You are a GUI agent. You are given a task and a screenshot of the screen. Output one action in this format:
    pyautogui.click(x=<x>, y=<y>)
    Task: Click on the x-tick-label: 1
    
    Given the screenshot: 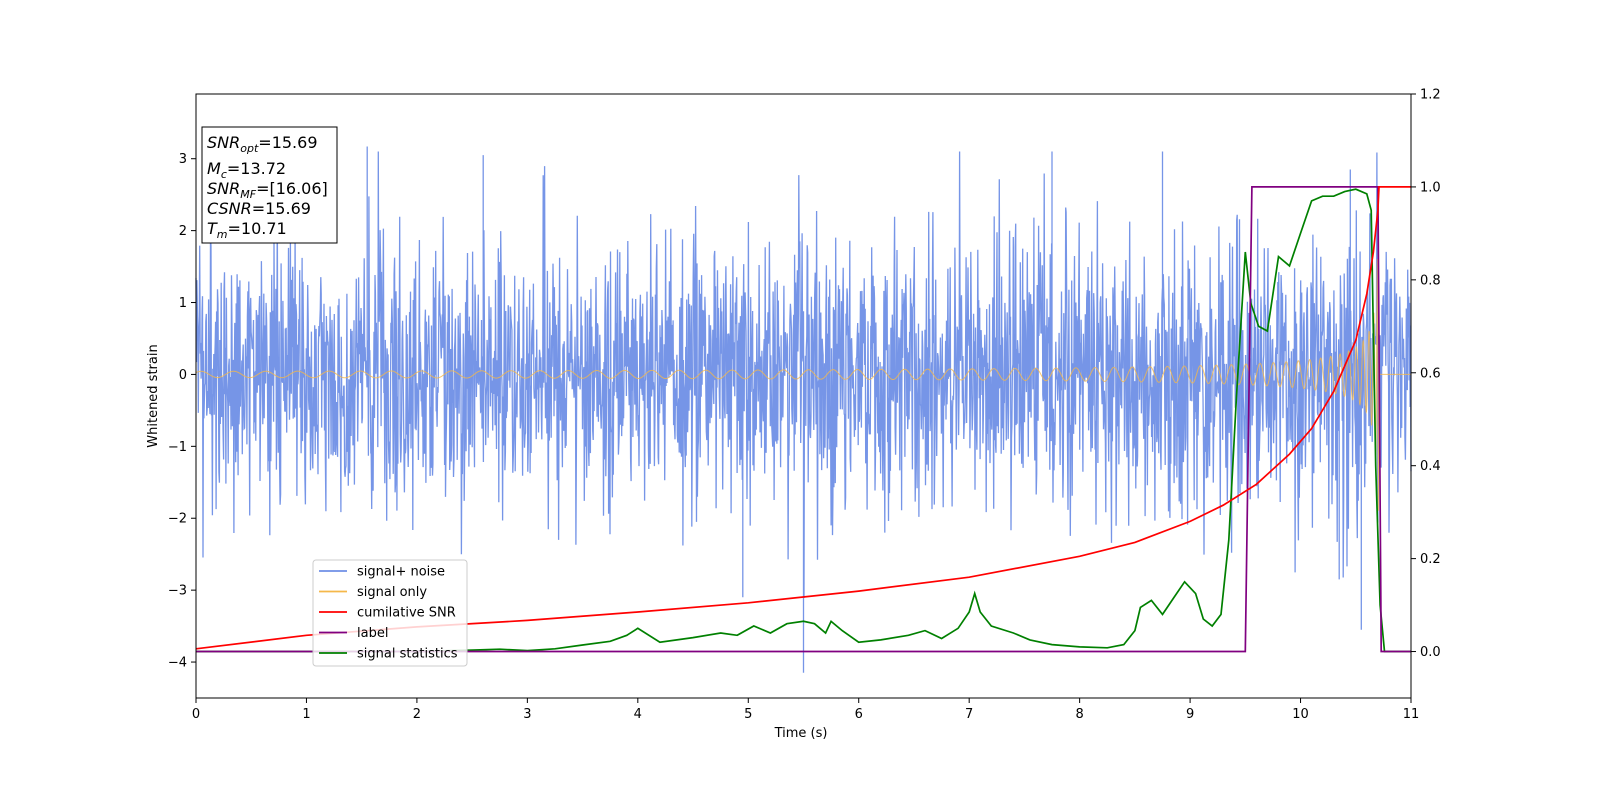 What is the action you would take?
    pyautogui.click(x=306, y=714)
    